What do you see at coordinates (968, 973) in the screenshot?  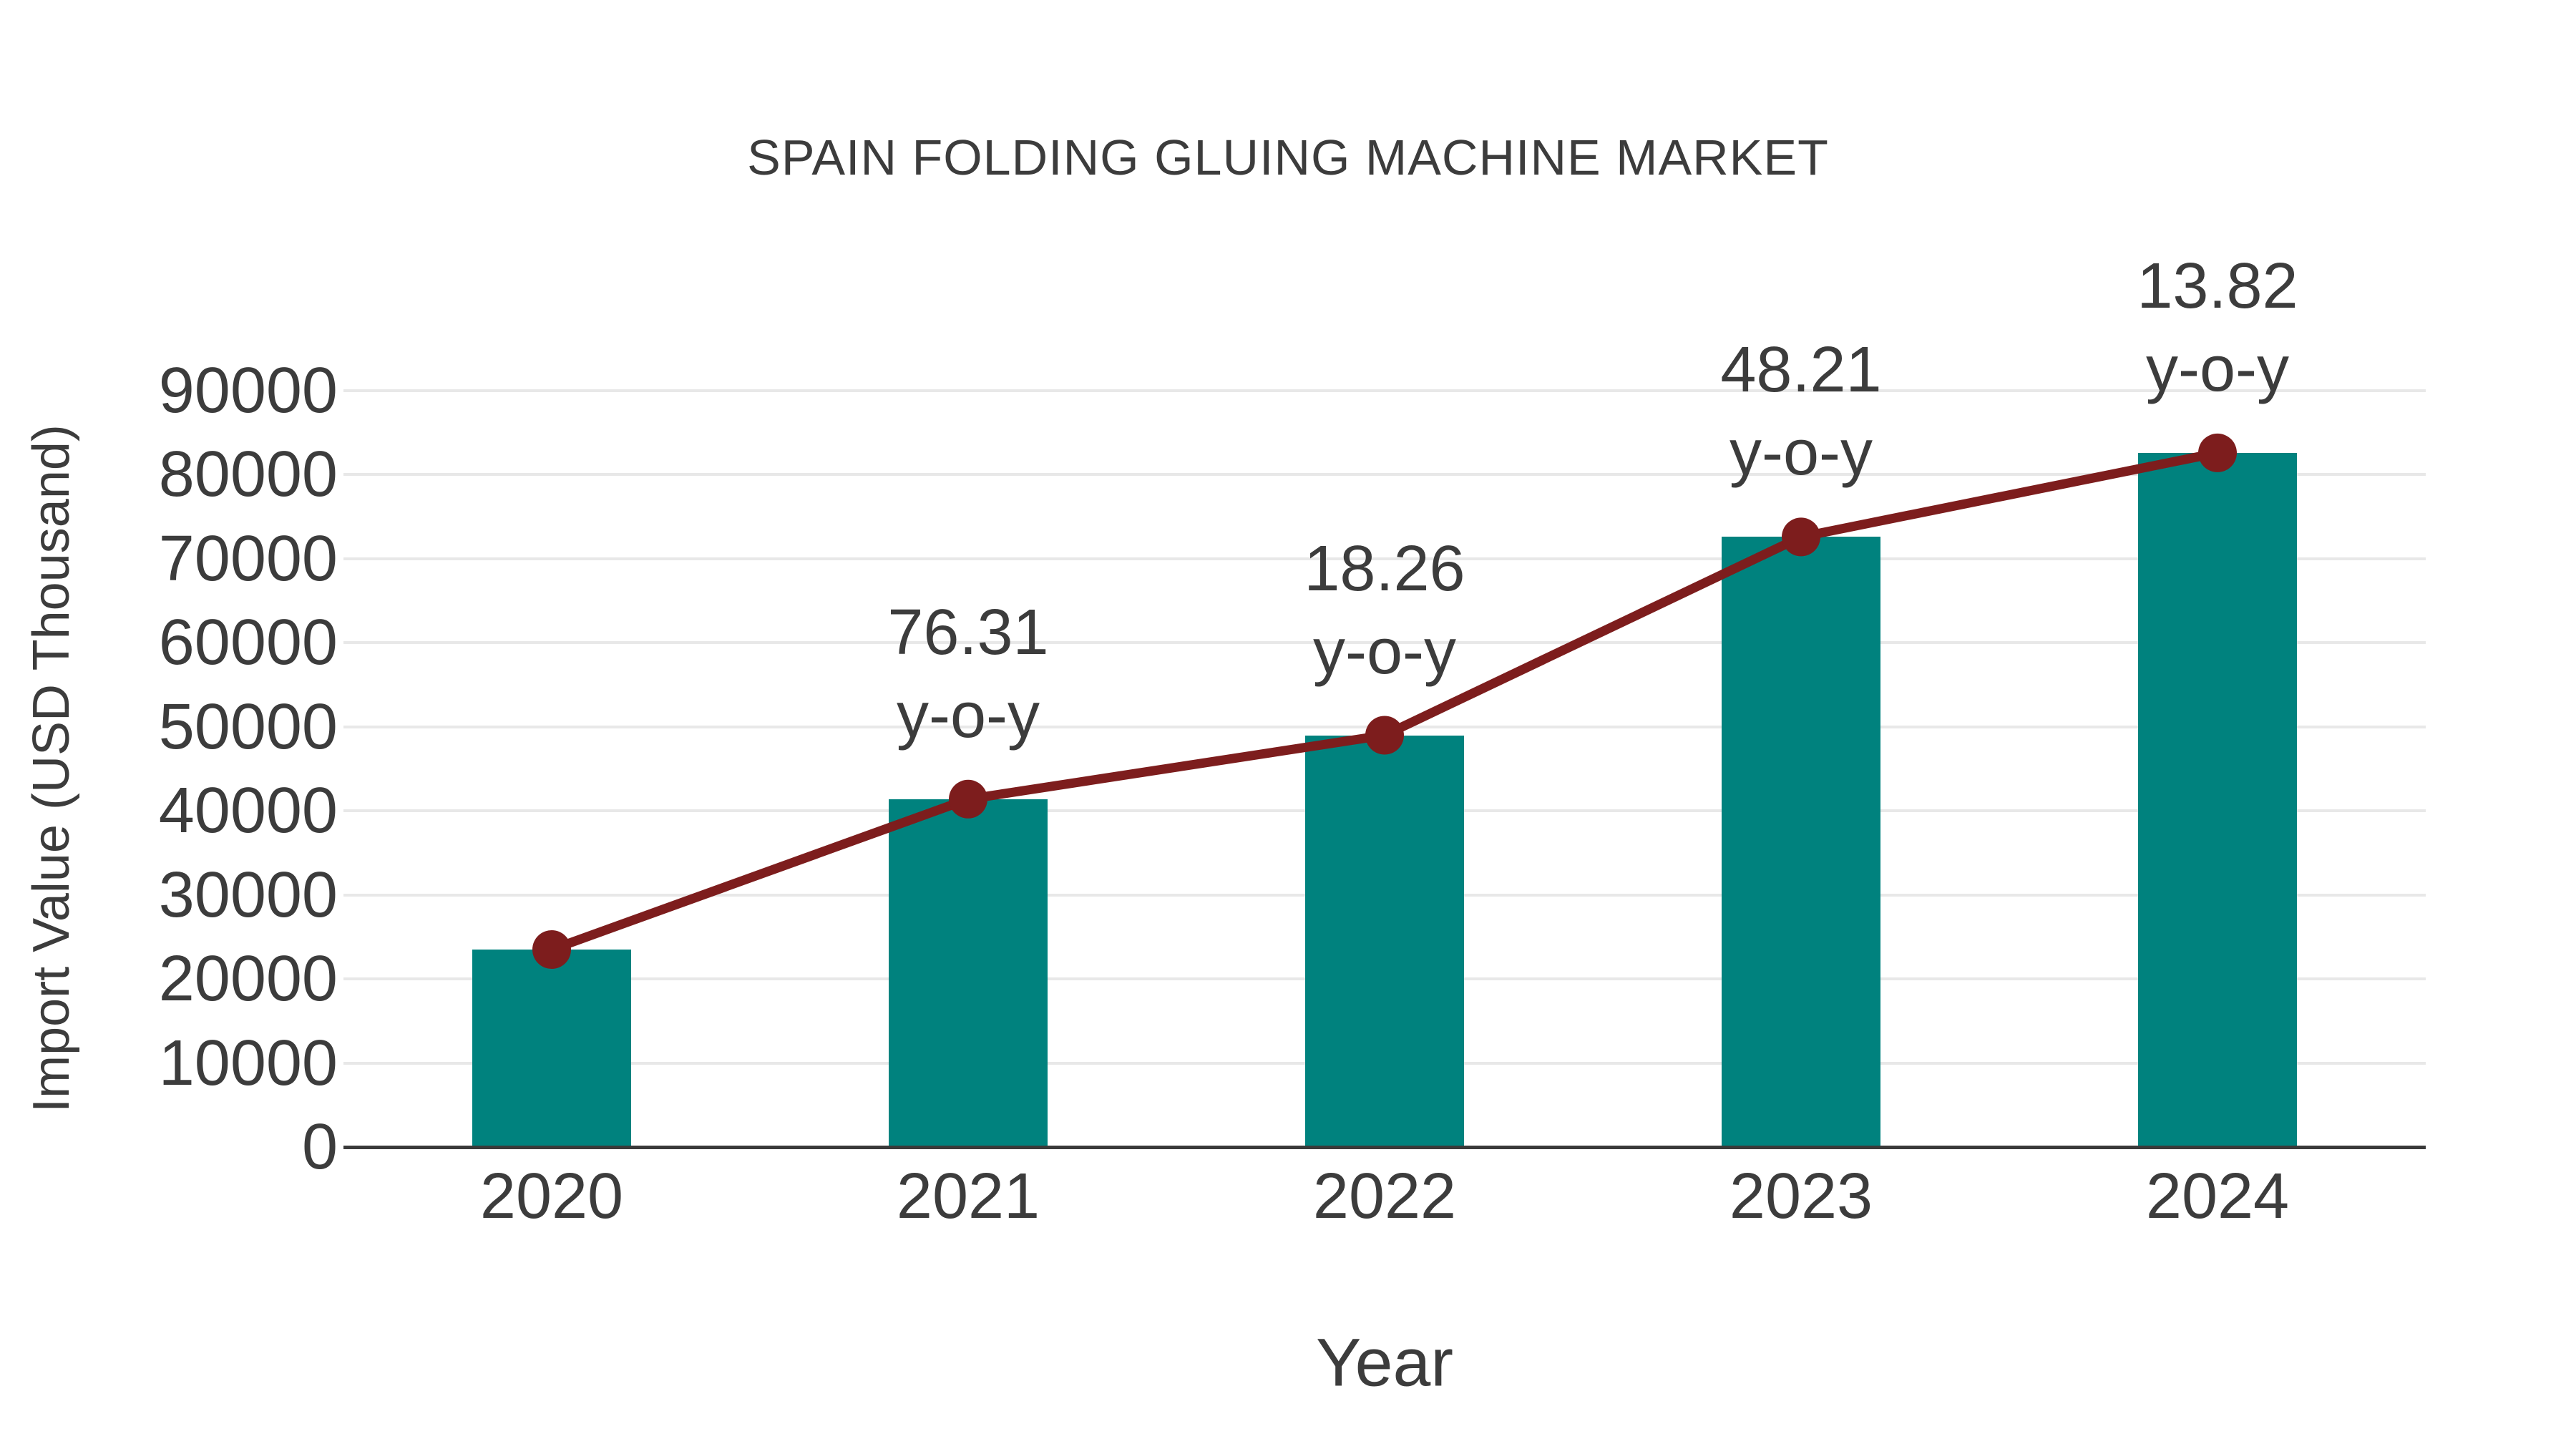 I see `bar-2021` at bounding box center [968, 973].